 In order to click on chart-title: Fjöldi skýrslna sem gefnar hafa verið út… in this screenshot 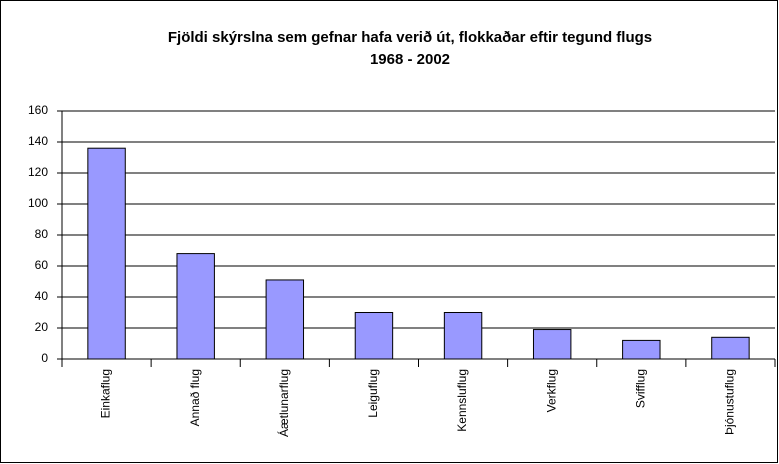, I will do `click(410, 37)`.